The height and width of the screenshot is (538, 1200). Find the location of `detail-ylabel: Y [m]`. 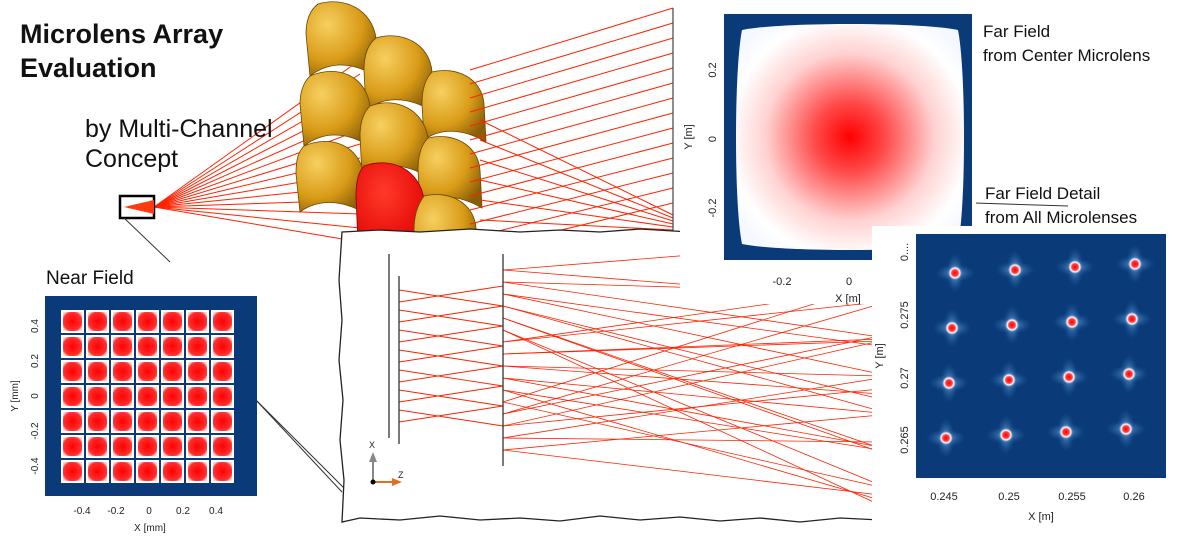

detail-ylabel: Y [m] is located at coordinates (880, 355).